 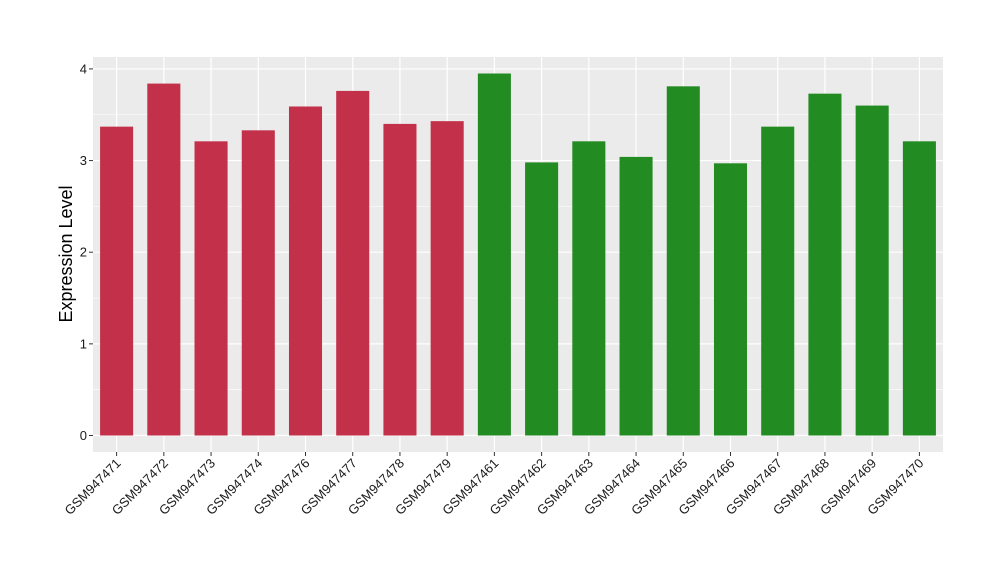 What do you see at coordinates (258, 283) in the screenshot?
I see `bar-GSM947474` at bounding box center [258, 283].